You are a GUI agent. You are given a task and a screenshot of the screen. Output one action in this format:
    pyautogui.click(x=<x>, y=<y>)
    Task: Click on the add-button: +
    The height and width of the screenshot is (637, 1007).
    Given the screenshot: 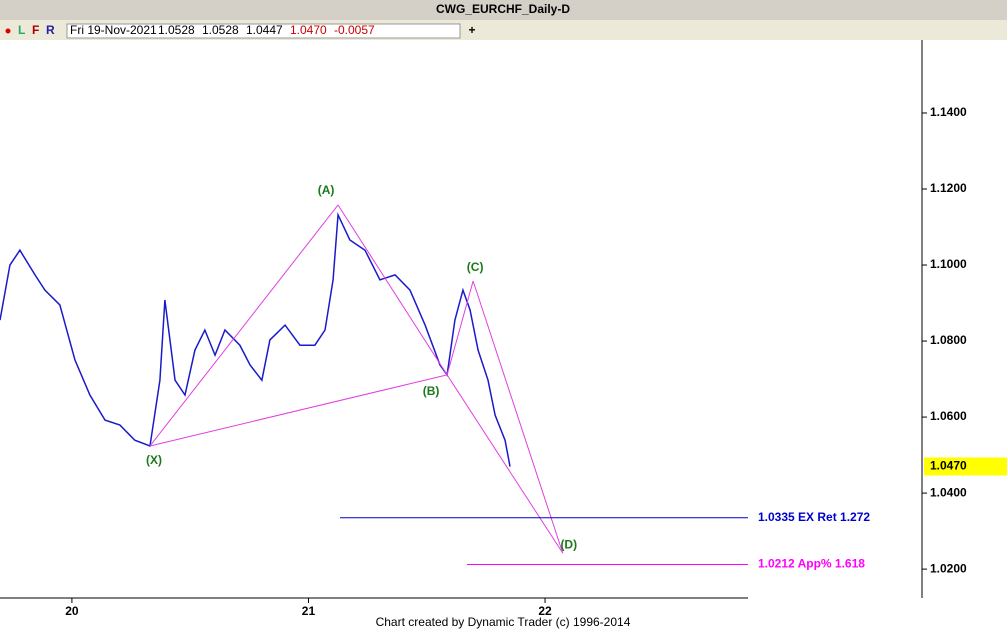 What is the action you would take?
    pyautogui.click(x=471, y=30)
    